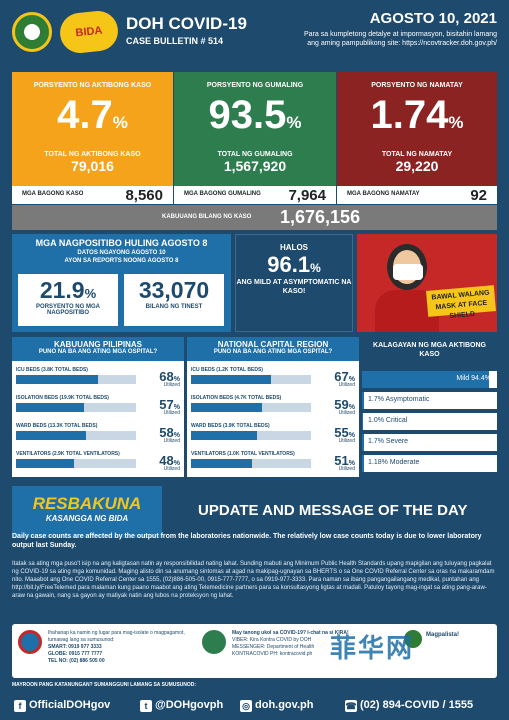  What do you see at coordinates (417, 85) in the screenshot?
I see `deaths-label: PORSYENTO NG NAMATAY` at bounding box center [417, 85].